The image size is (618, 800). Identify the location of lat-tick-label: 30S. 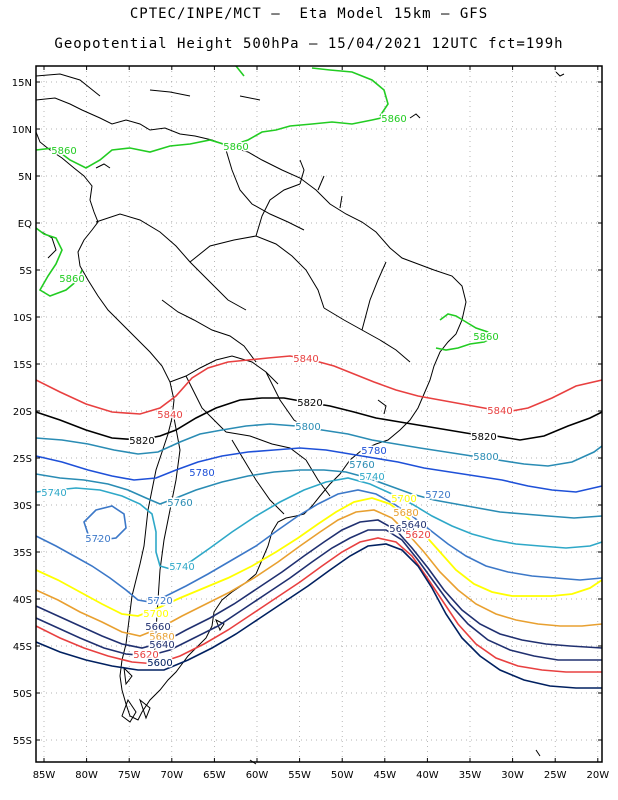
(22, 506).